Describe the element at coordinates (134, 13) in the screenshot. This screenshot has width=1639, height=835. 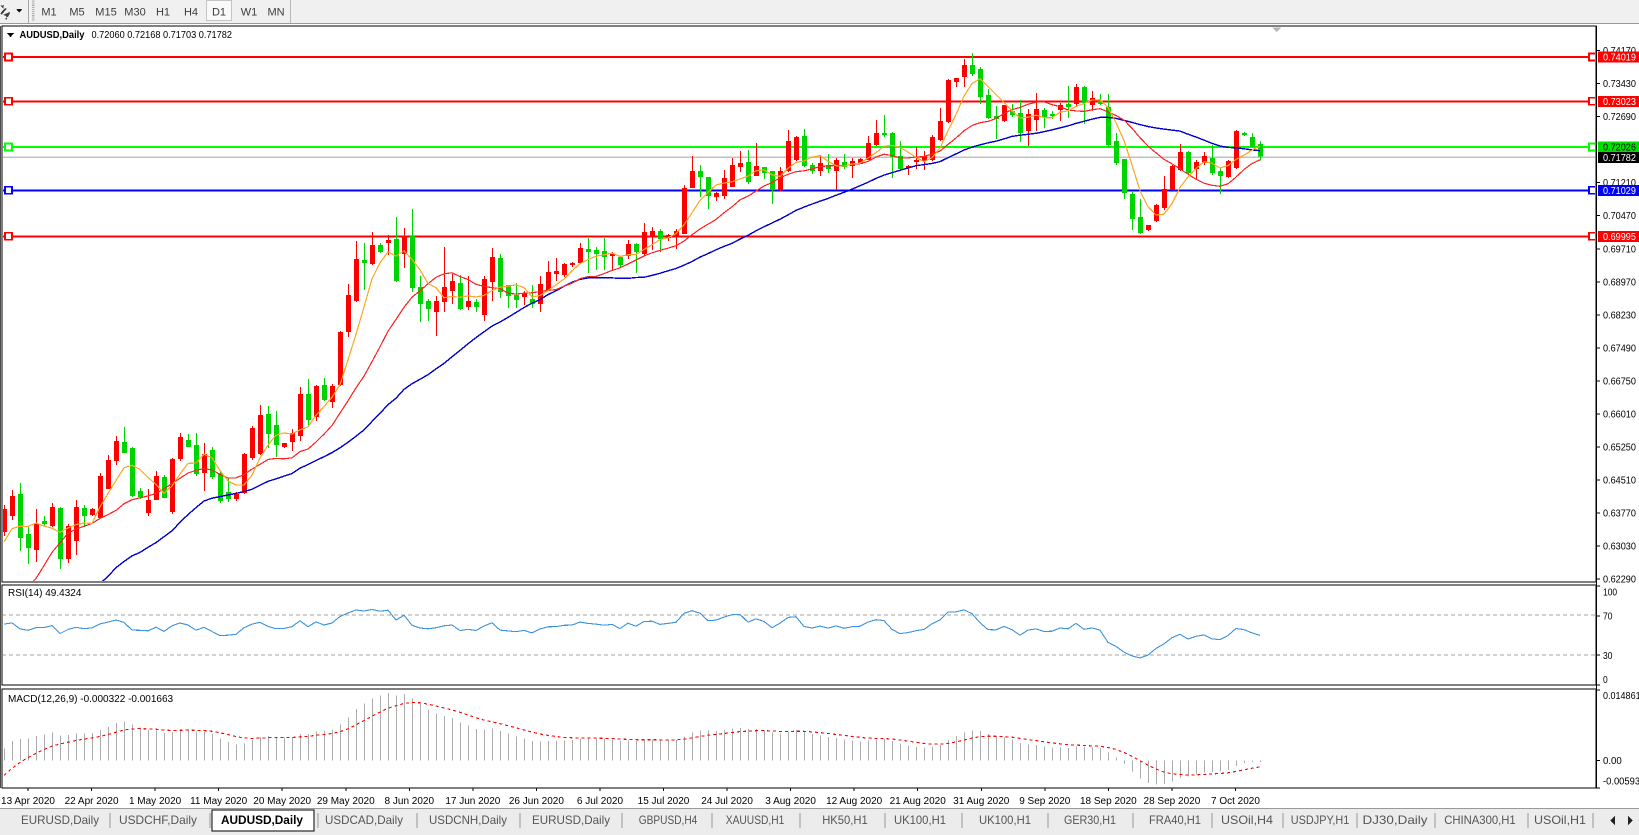
I see `svg-text: M30` at that location.